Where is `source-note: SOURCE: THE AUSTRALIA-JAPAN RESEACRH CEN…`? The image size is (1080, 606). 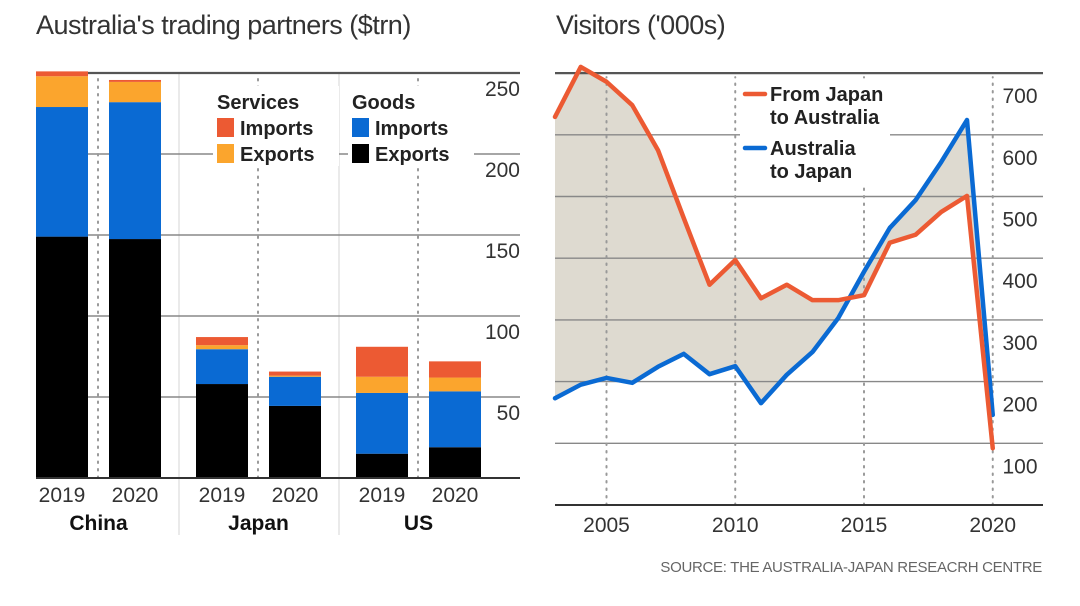 source-note: SOURCE: THE AUSTRALIA-JAPAN RESEACRH CEN… is located at coordinates (851, 567).